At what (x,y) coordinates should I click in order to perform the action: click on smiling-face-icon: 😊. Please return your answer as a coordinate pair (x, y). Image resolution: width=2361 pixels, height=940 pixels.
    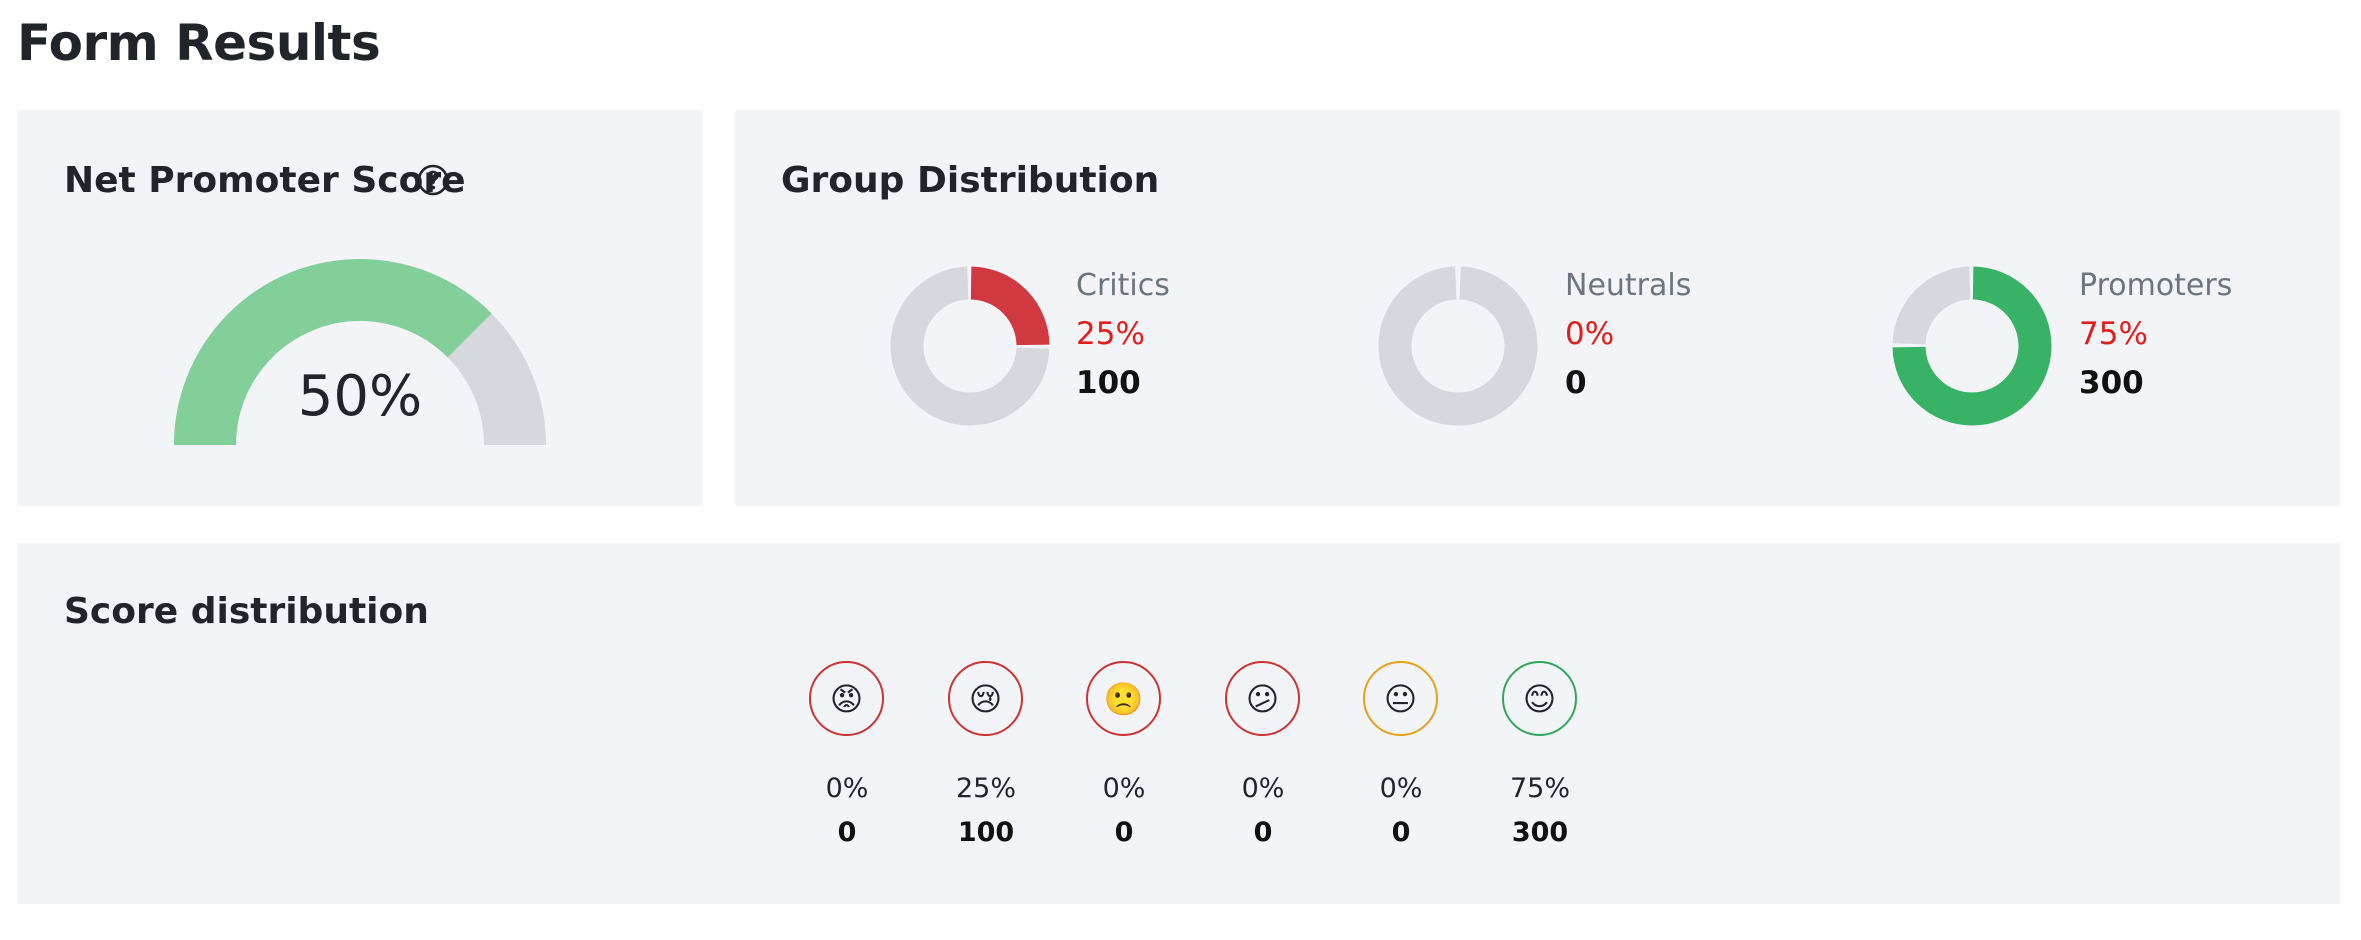
    Looking at the image, I should click on (1539, 698).